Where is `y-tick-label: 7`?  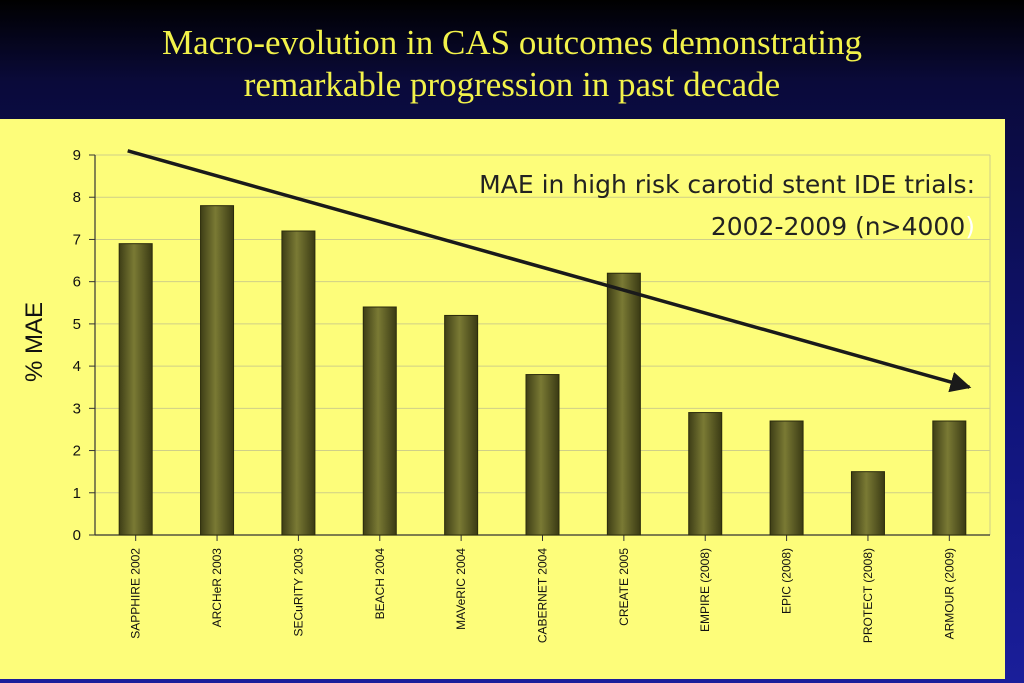 y-tick-label: 7 is located at coordinates (77, 239).